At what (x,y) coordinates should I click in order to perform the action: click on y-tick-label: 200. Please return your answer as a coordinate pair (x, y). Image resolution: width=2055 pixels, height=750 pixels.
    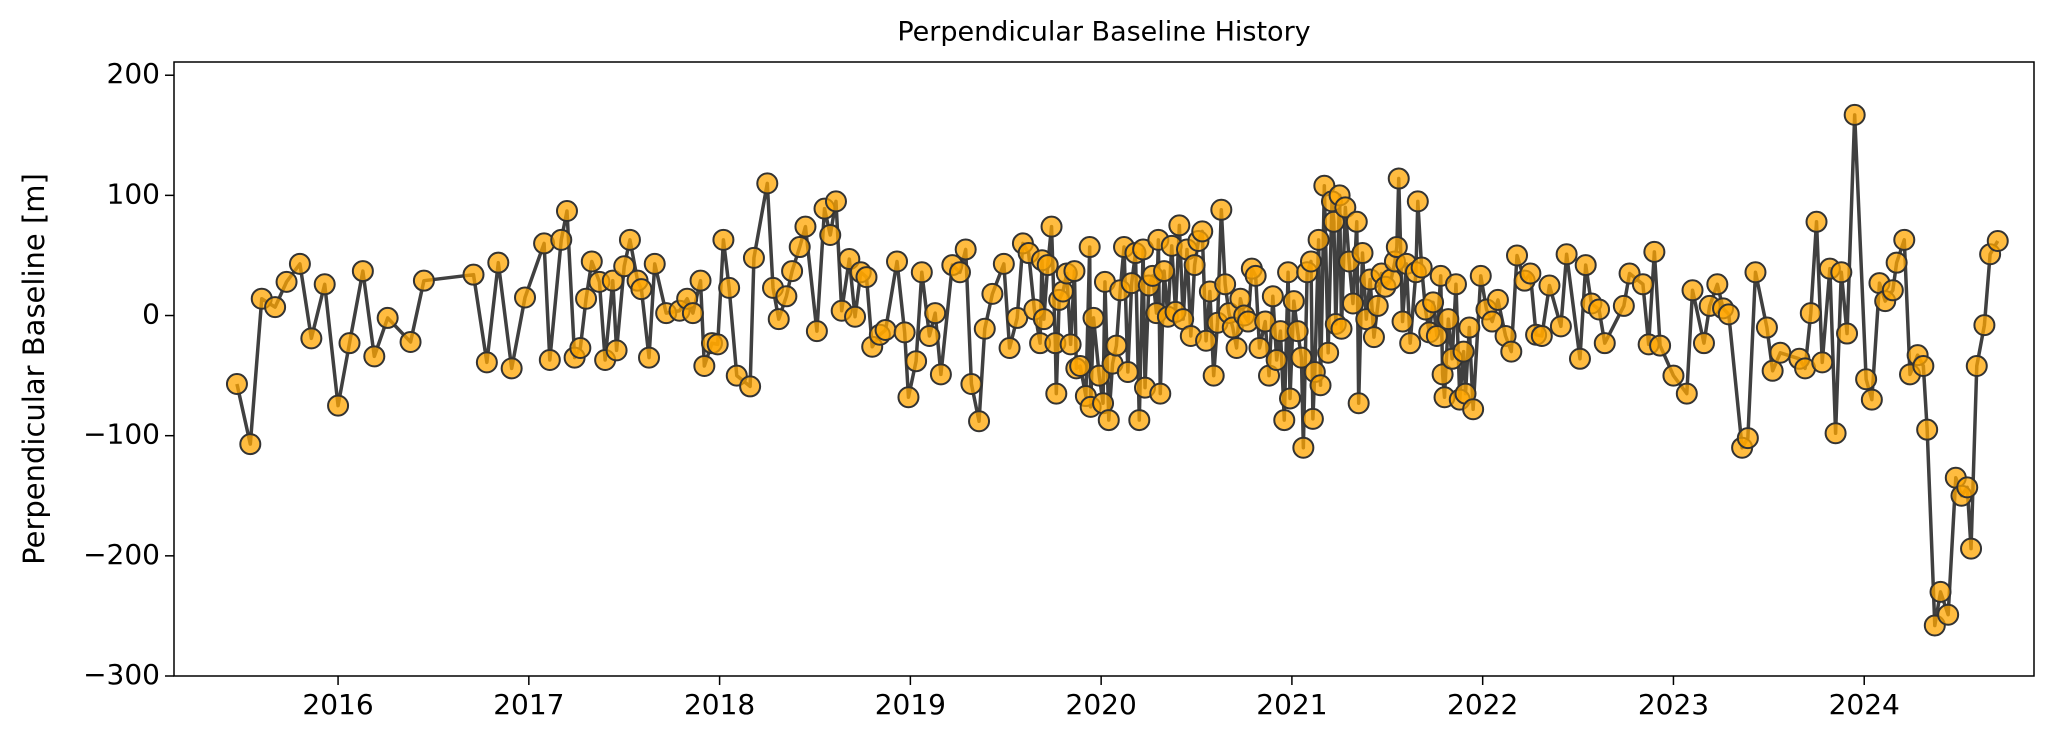
    Looking at the image, I should click on (133, 73).